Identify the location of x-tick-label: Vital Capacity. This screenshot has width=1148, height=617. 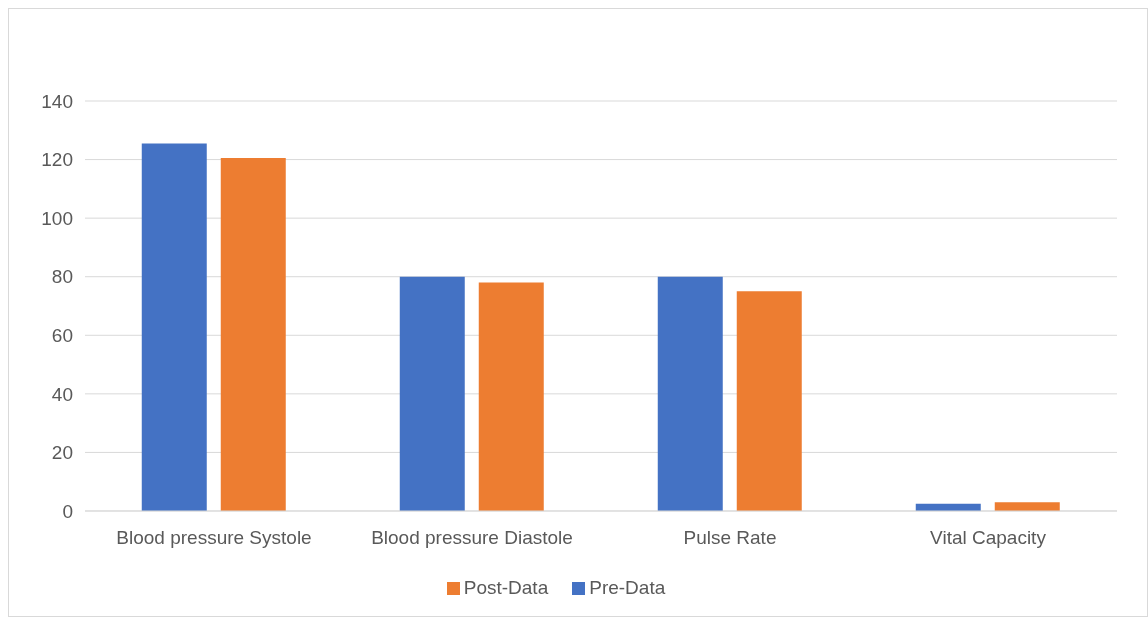
(988, 538).